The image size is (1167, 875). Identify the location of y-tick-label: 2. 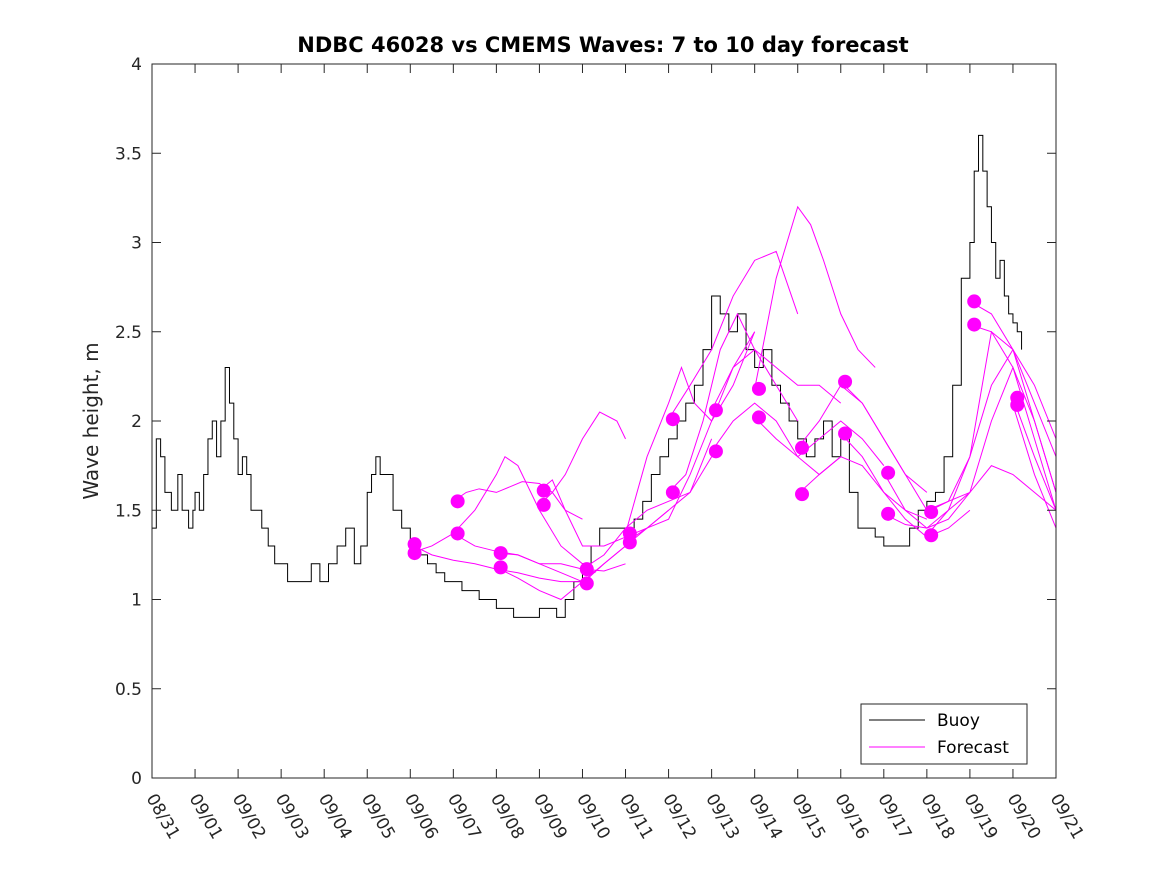
(136, 422).